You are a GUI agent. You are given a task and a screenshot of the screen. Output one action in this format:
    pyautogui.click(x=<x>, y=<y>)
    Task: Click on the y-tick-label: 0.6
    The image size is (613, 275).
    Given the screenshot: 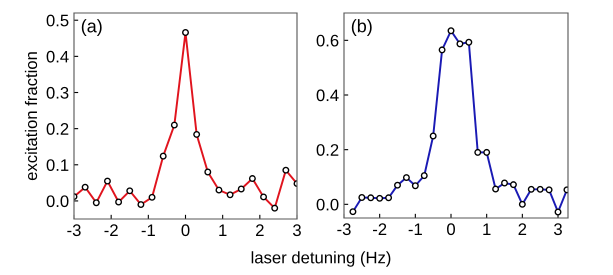 What is the action you would take?
    pyautogui.click(x=327, y=40)
    